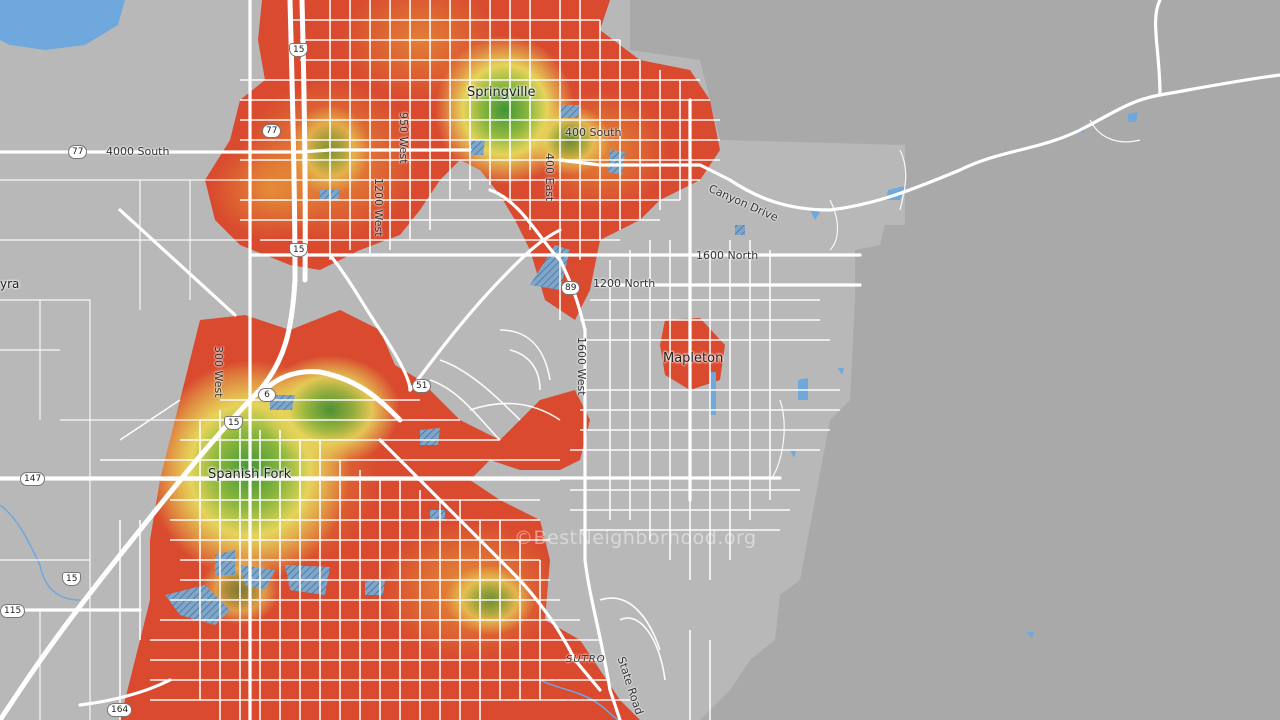 The width and height of the screenshot is (1280, 720). Describe the element at coordinates (571, 288) in the screenshot. I see `us-89-shield: 89` at that location.